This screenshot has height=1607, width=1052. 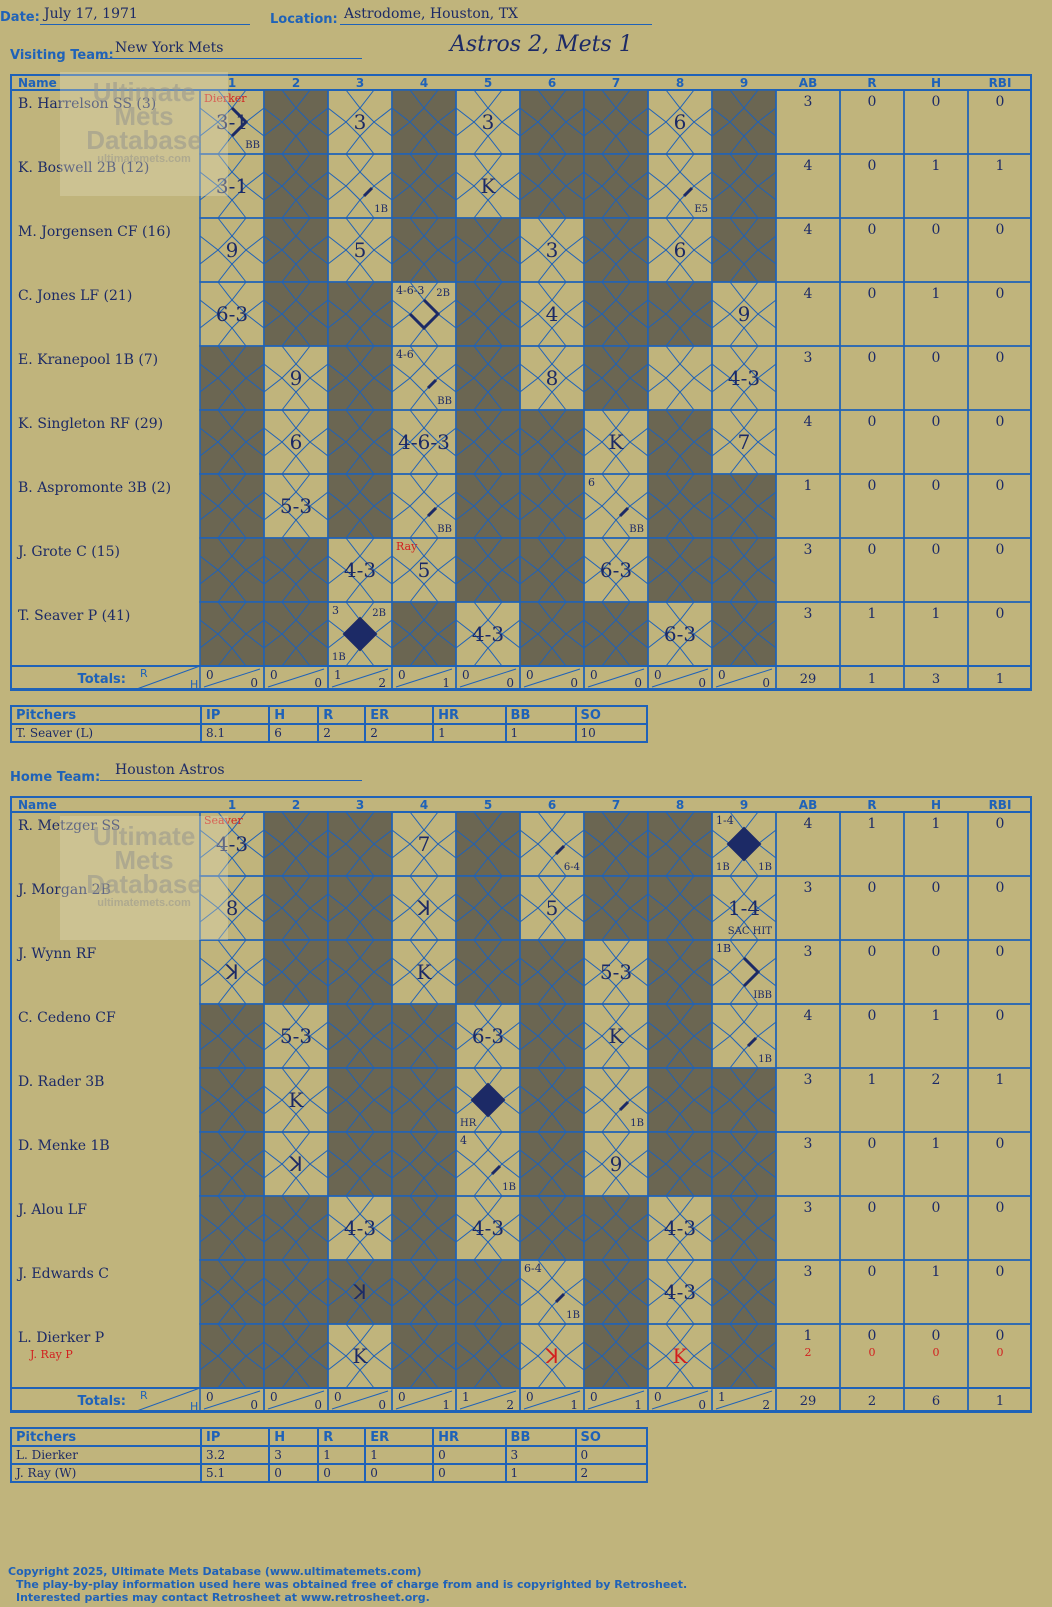 I want to click on play-mark: 1B IBB, so click(x=744, y=971).